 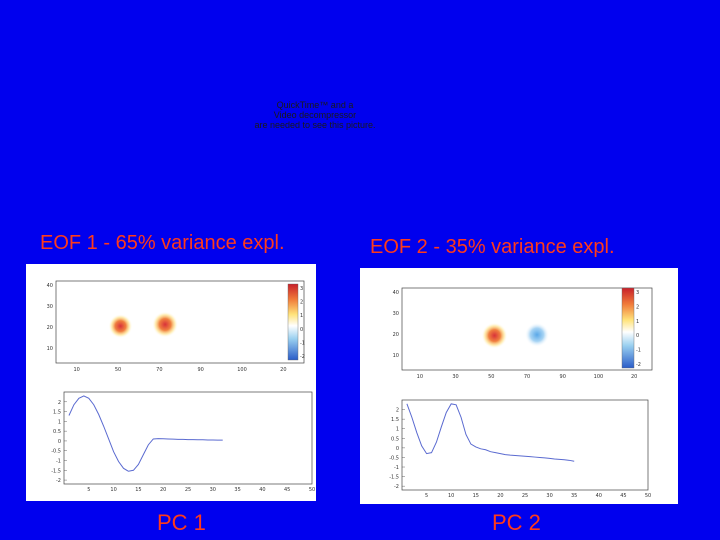 What do you see at coordinates (492, 247) in the screenshot?
I see `eof2-title: EOF 2 - 35% variance expl.` at bounding box center [492, 247].